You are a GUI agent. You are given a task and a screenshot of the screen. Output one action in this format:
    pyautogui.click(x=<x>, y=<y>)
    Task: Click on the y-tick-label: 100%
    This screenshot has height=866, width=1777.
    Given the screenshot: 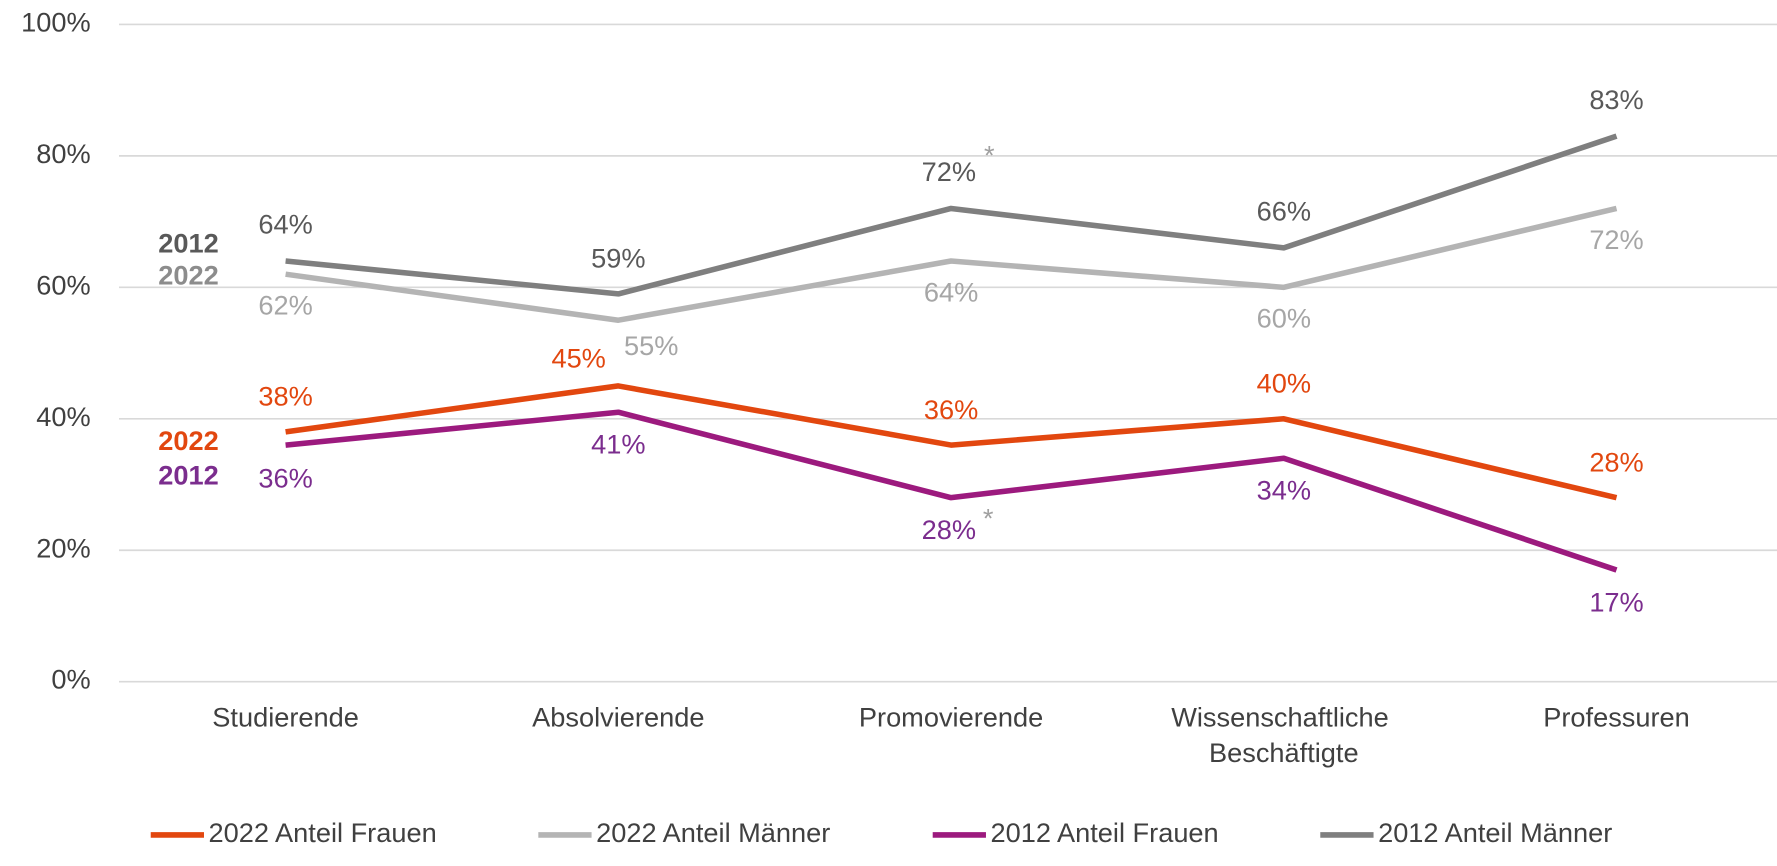 What is the action you would take?
    pyautogui.click(x=56, y=23)
    